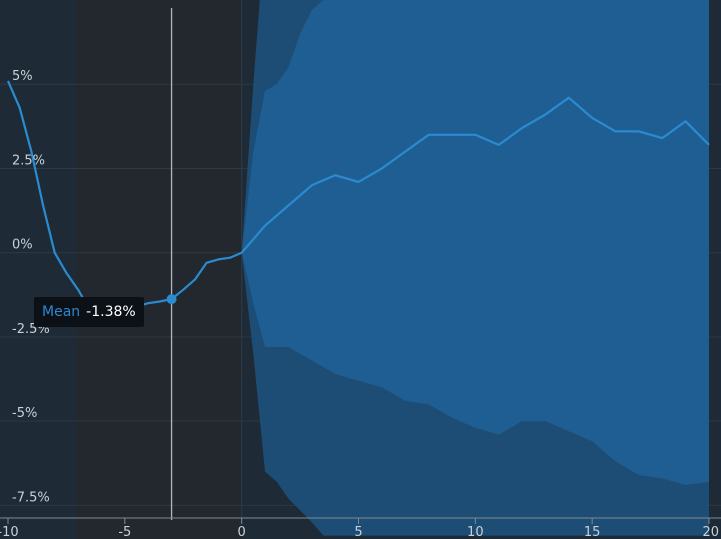  Describe the element at coordinates (475, 532) in the screenshot. I see `x-tick-label: 10` at that location.